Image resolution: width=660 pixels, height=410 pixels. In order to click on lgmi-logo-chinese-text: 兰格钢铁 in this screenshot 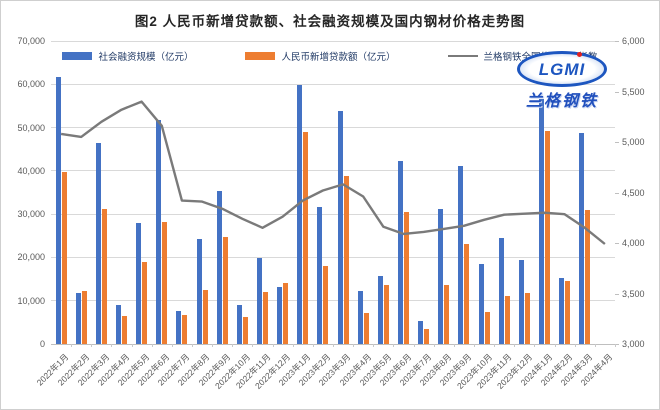, I will do `click(561, 101)`.